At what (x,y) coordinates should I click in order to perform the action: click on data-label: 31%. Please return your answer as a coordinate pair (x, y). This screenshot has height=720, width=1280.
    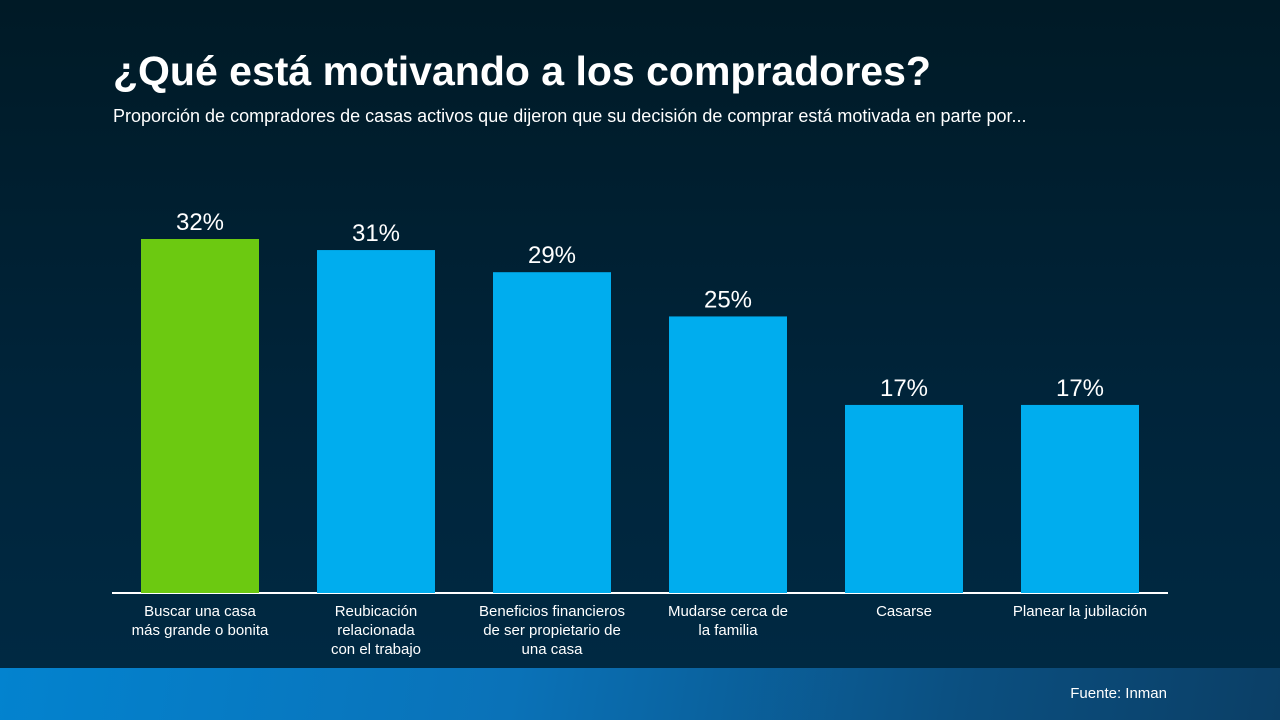
    Looking at the image, I should click on (376, 233).